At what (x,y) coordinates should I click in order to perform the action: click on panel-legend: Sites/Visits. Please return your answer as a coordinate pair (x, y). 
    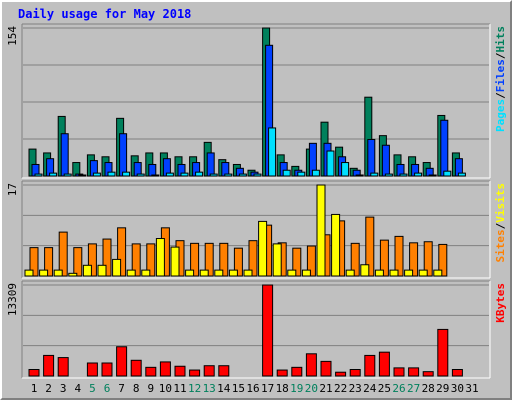
    Looking at the image, I should click on (500, 223).